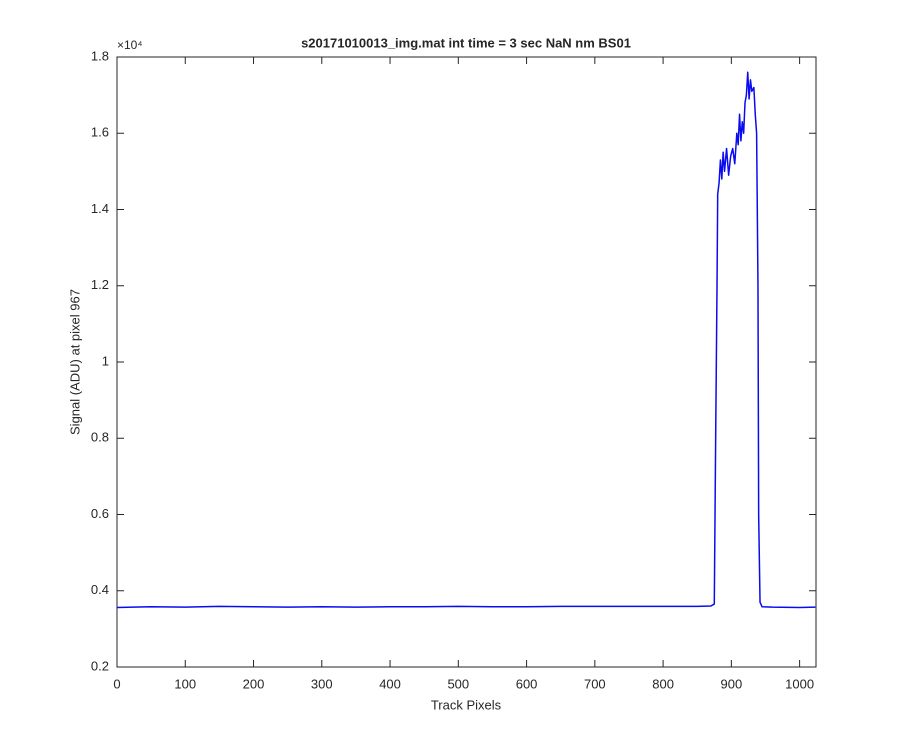  What do you see at coordinates (390, 683) in the screenshot?
I see `x-tick-label: 400` at bounding box center [390, 683].